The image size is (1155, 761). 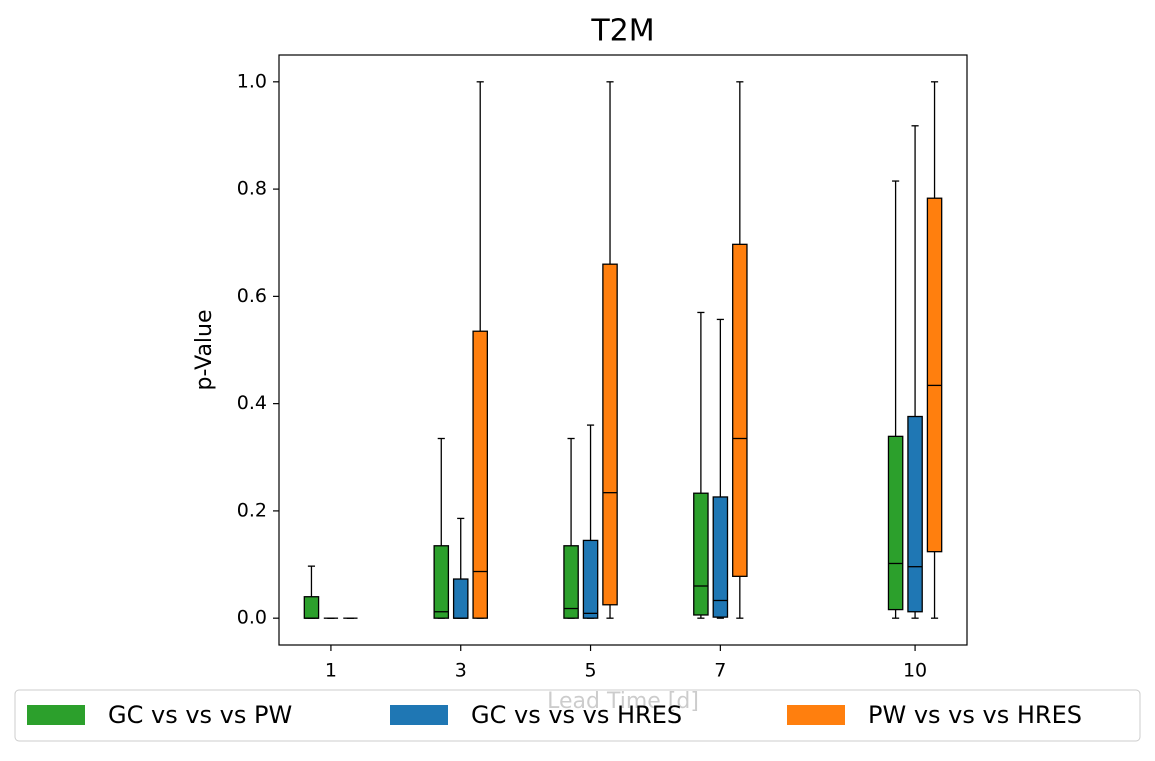 What do you see at coordinates (252, 189) in the screenshot?
I see `y-tick-label: 0.8` at bounding box center [252, 189].